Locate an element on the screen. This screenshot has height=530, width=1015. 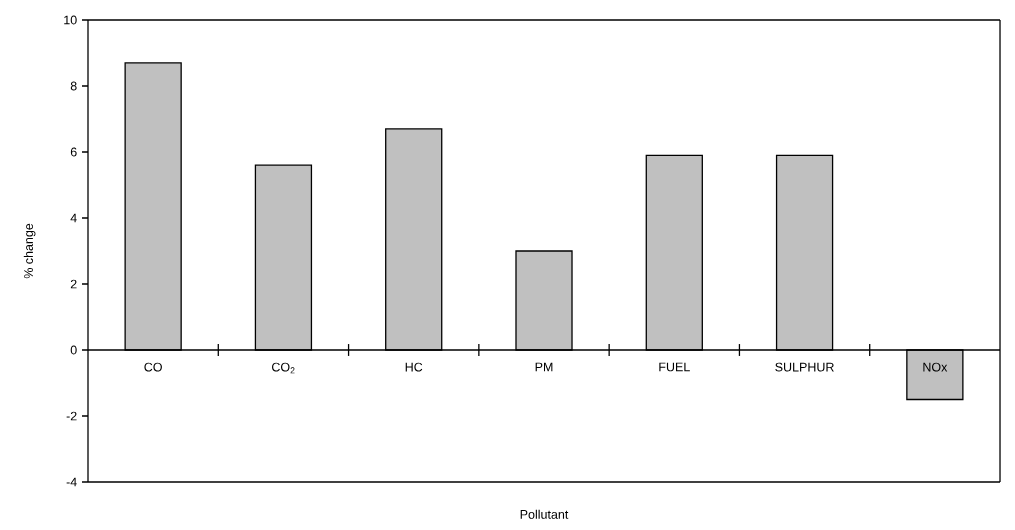
x-tick-label: NOx is located at coordinates (935, 367).